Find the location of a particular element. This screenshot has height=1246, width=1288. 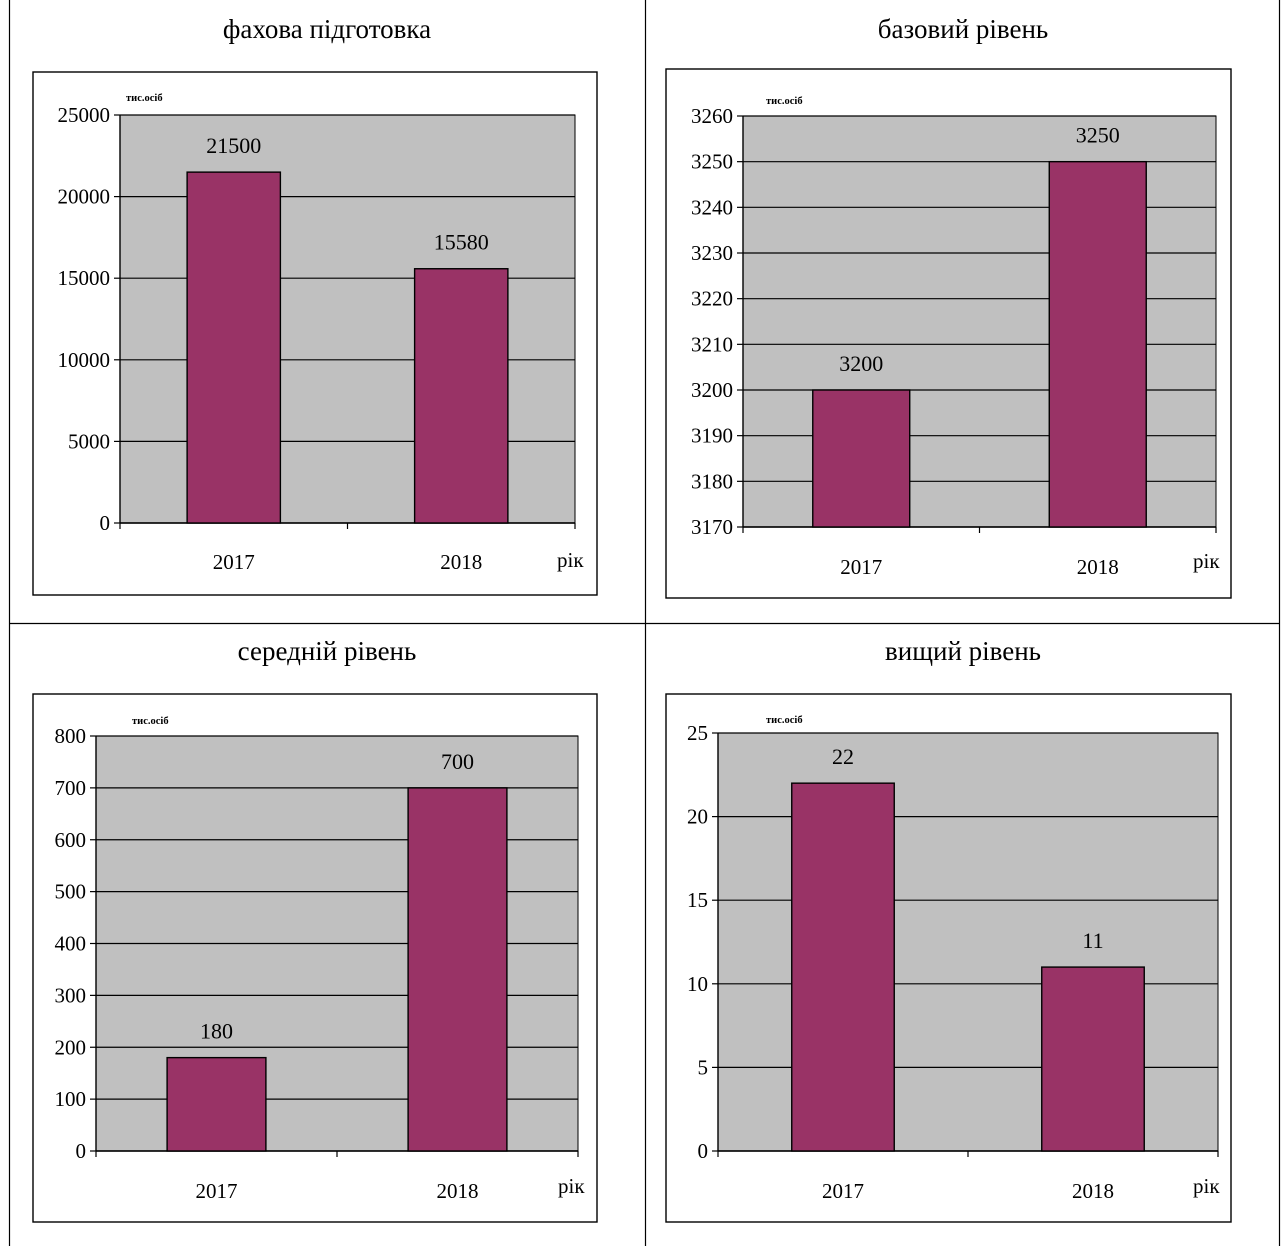

chart-title: базовий рівень is located at coordinates (963, 29).